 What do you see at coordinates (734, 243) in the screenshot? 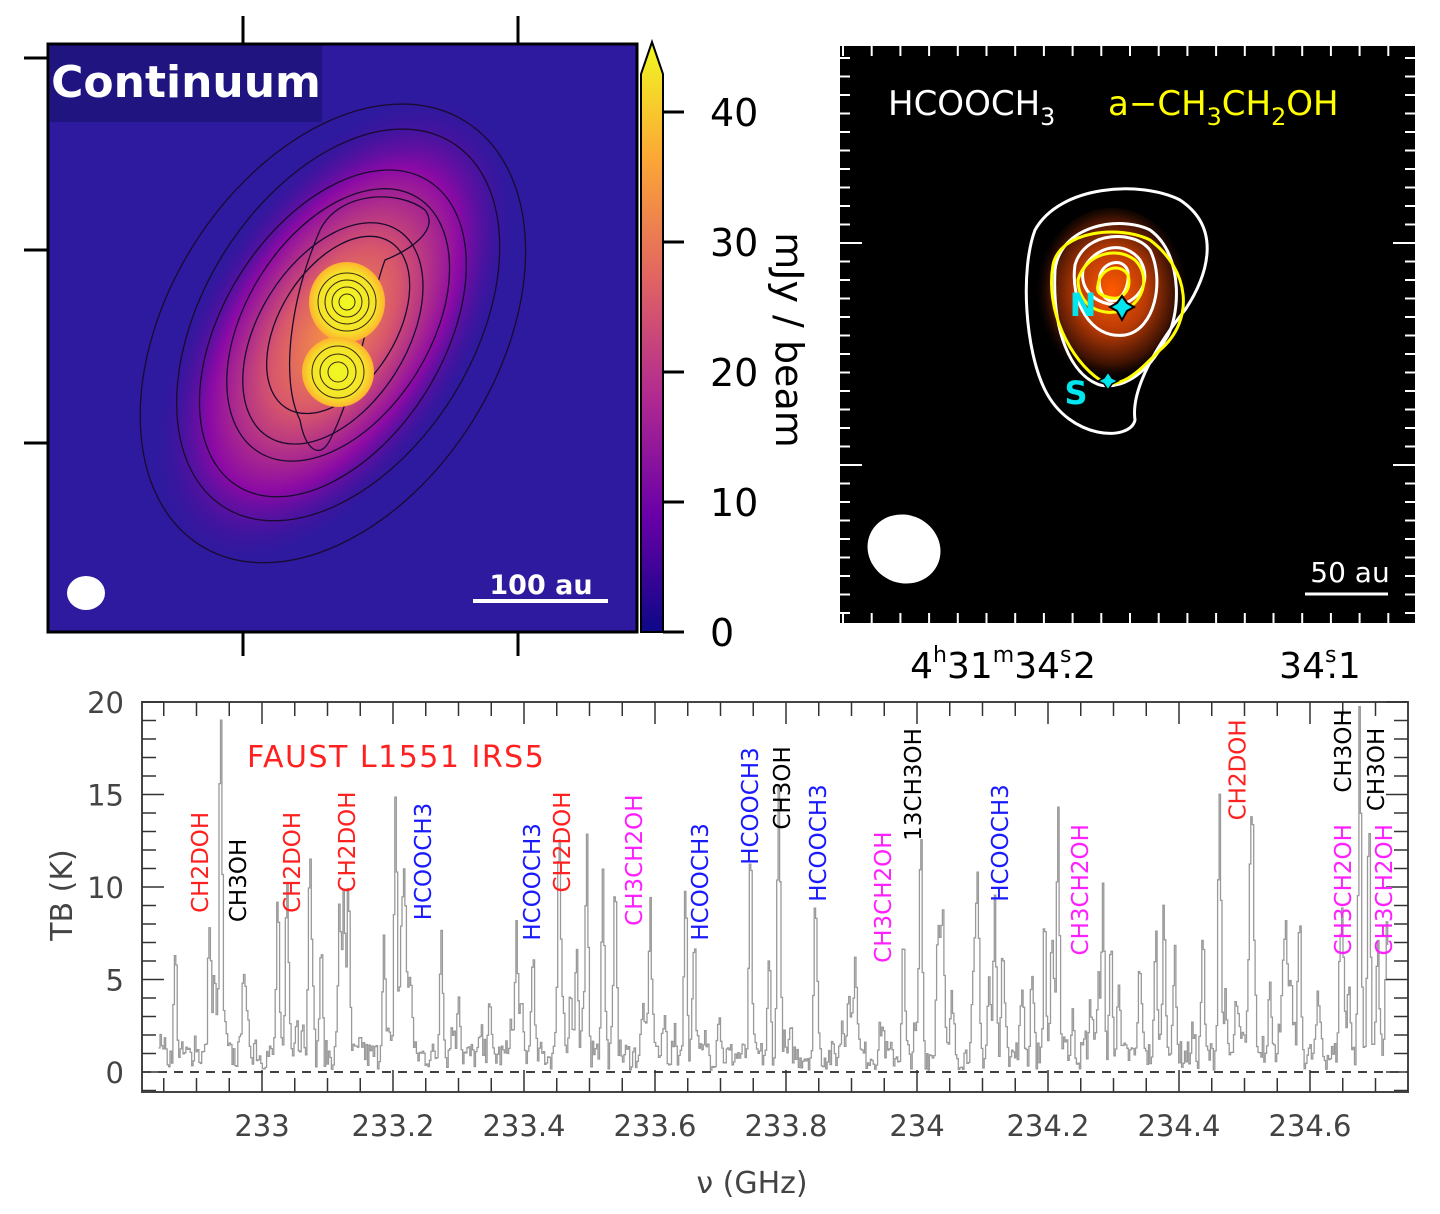
I see `colorbar-tick-label: 30` at bounding box center [734, 243].